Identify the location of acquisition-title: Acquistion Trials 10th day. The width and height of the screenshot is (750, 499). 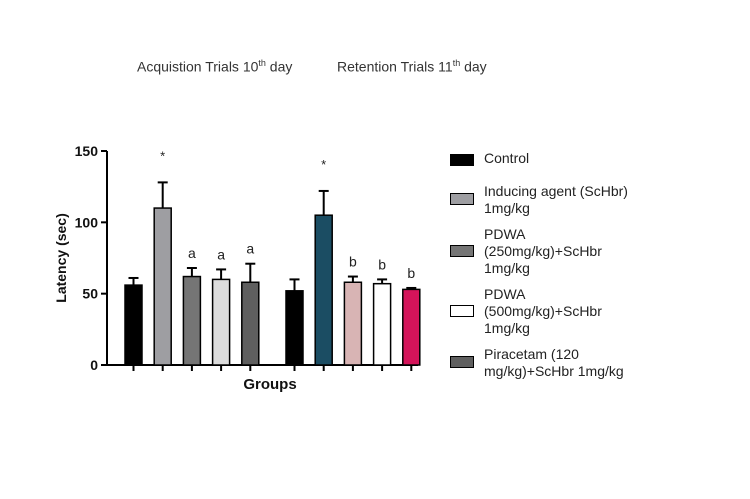
(215, 66).